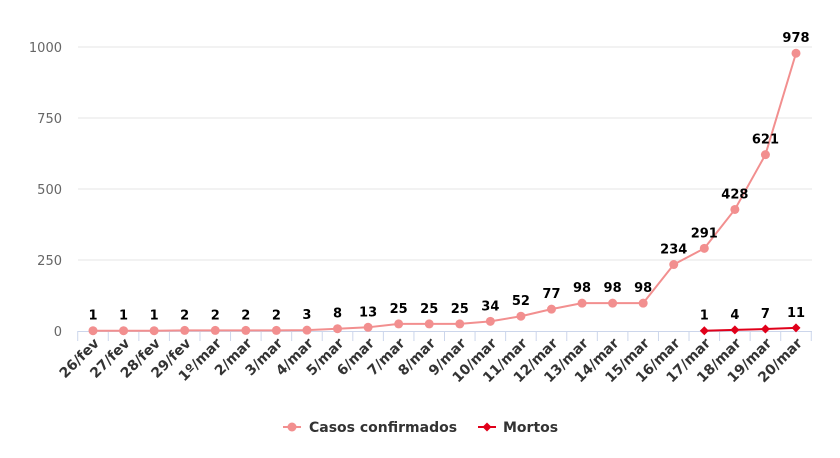 The height and width of the screenshot is (458, 840). Describe the element at coordinates (796, 313) in the screenshot. I see `data-label: 11` at that location.